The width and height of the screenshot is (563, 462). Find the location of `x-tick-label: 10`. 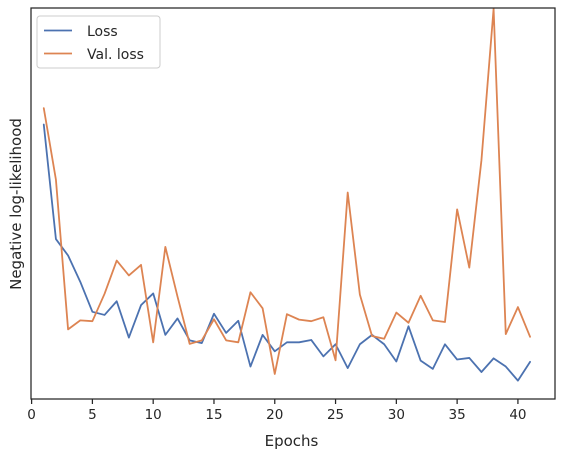

x-tick-label: 10 is located at coordinates (153, 415).